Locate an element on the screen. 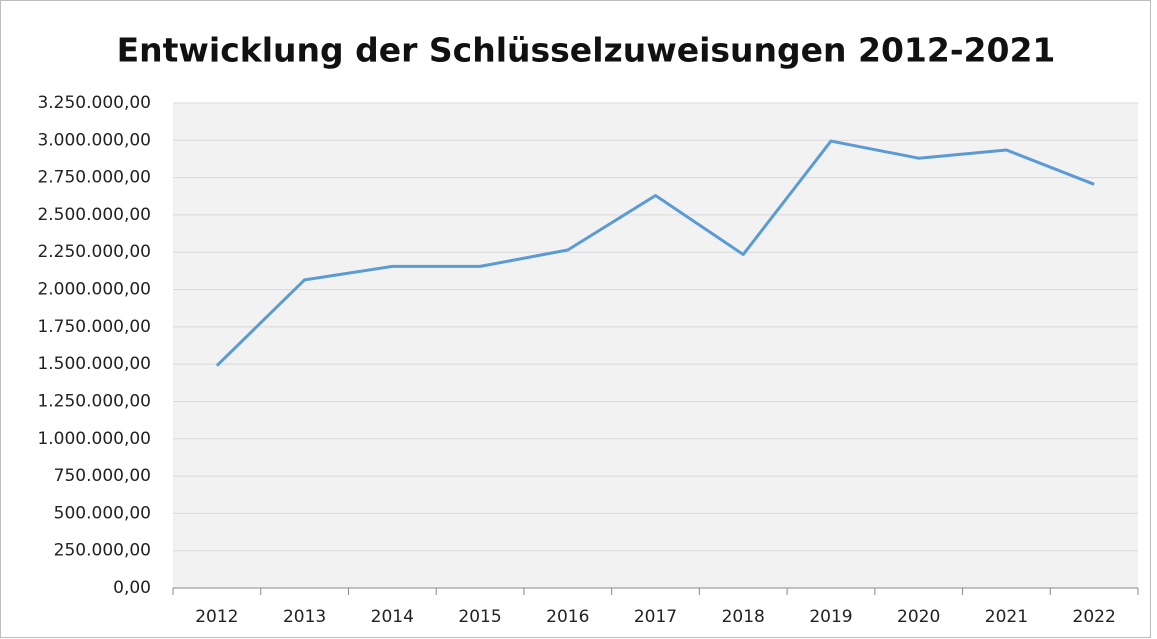 This screenshot has height=639, width=1157. x-tick-label: 2013 is located at coordinates (304, 617).